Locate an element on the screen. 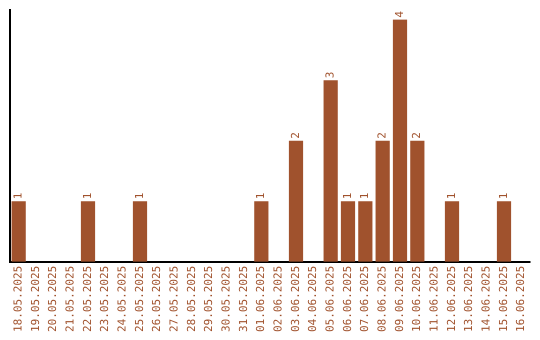 The width and height of the screenshot is (540, 340). x-tick-label: 15.06.2025 is located at coordinates (503, 299).